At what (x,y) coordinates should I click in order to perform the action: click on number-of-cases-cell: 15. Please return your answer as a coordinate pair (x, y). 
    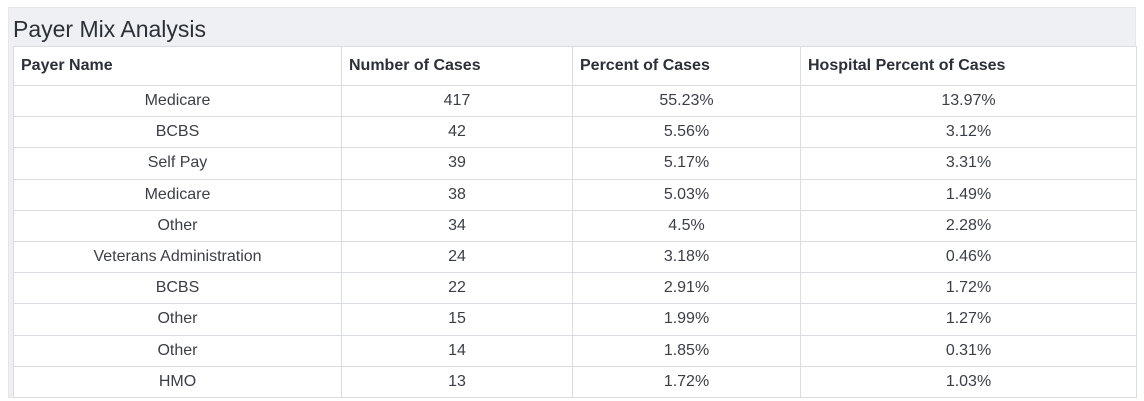
    Looking at the image, I should click on (457, 319).